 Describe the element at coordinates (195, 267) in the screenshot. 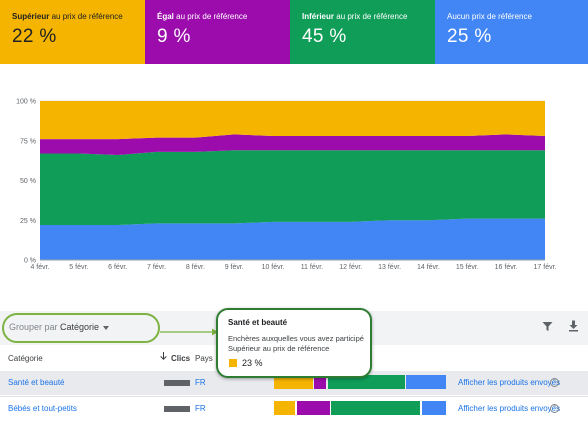

I see `x-tick-label: 8 févr.` at that location.